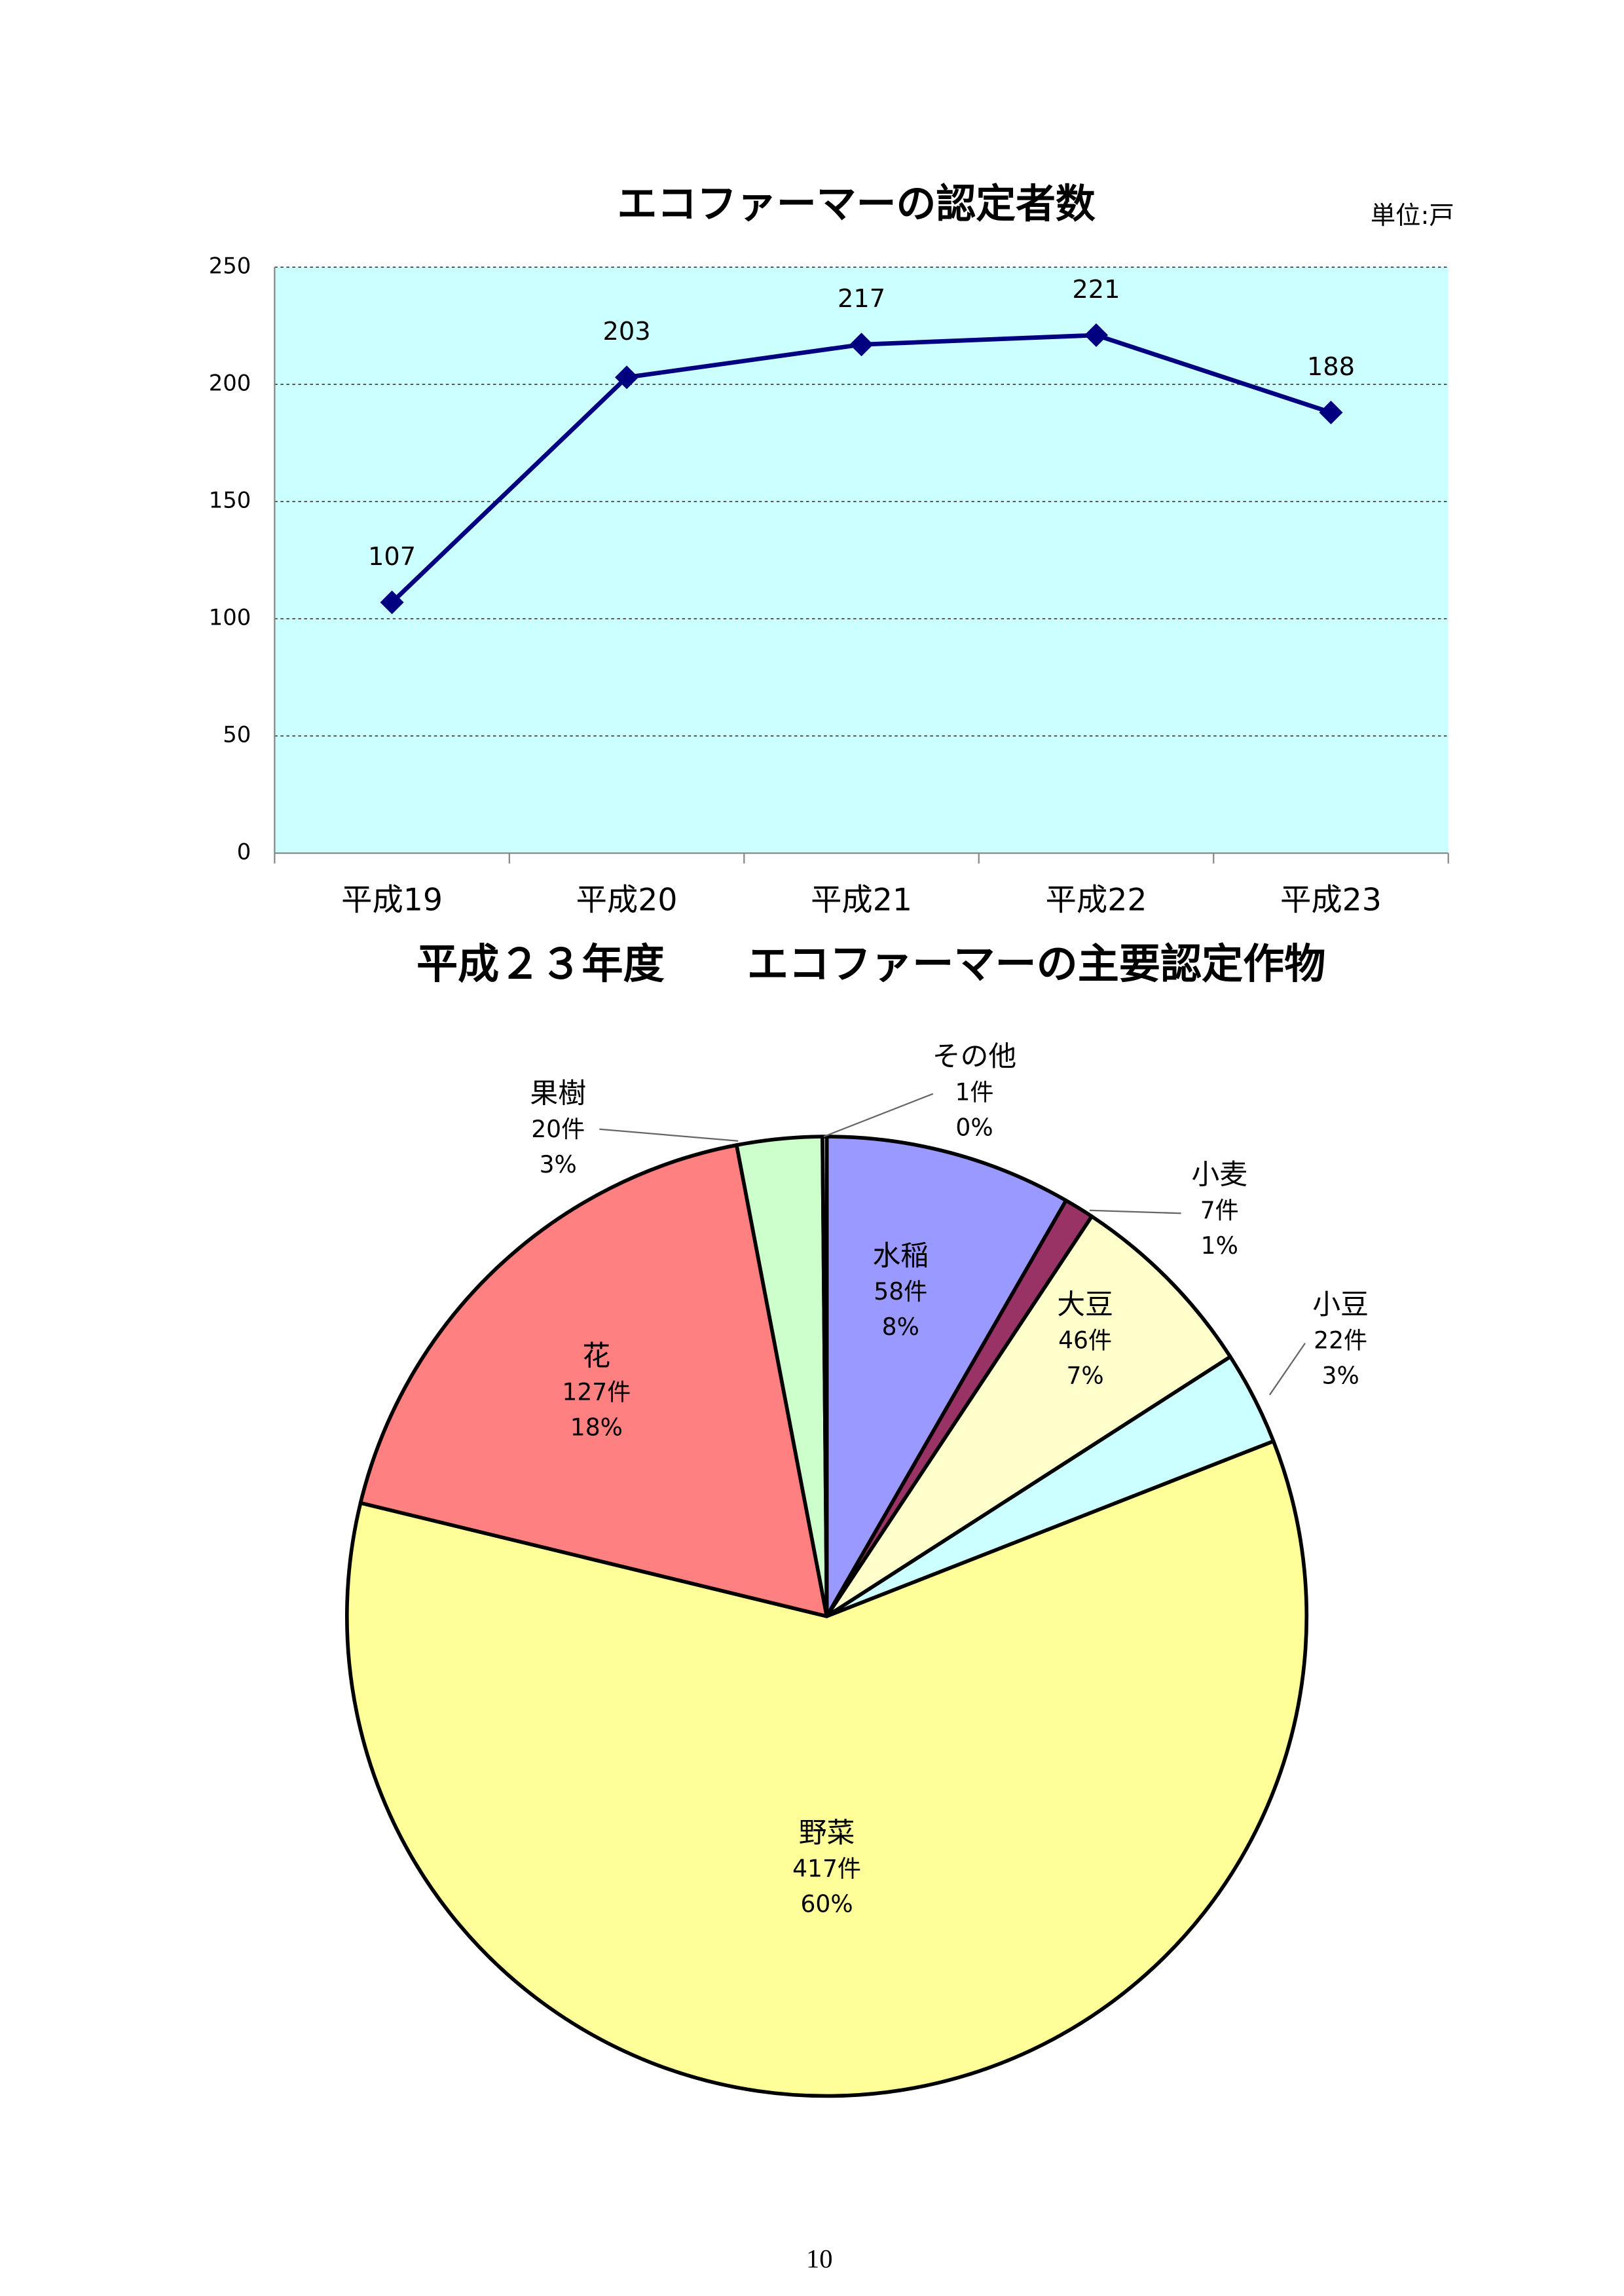 This screenshot has height=2296, width=1624. What do you see at coordinates (900, 1291) in the screenshot?
I see `slice-value-label: 58件` at bounding box center [900, 1291].